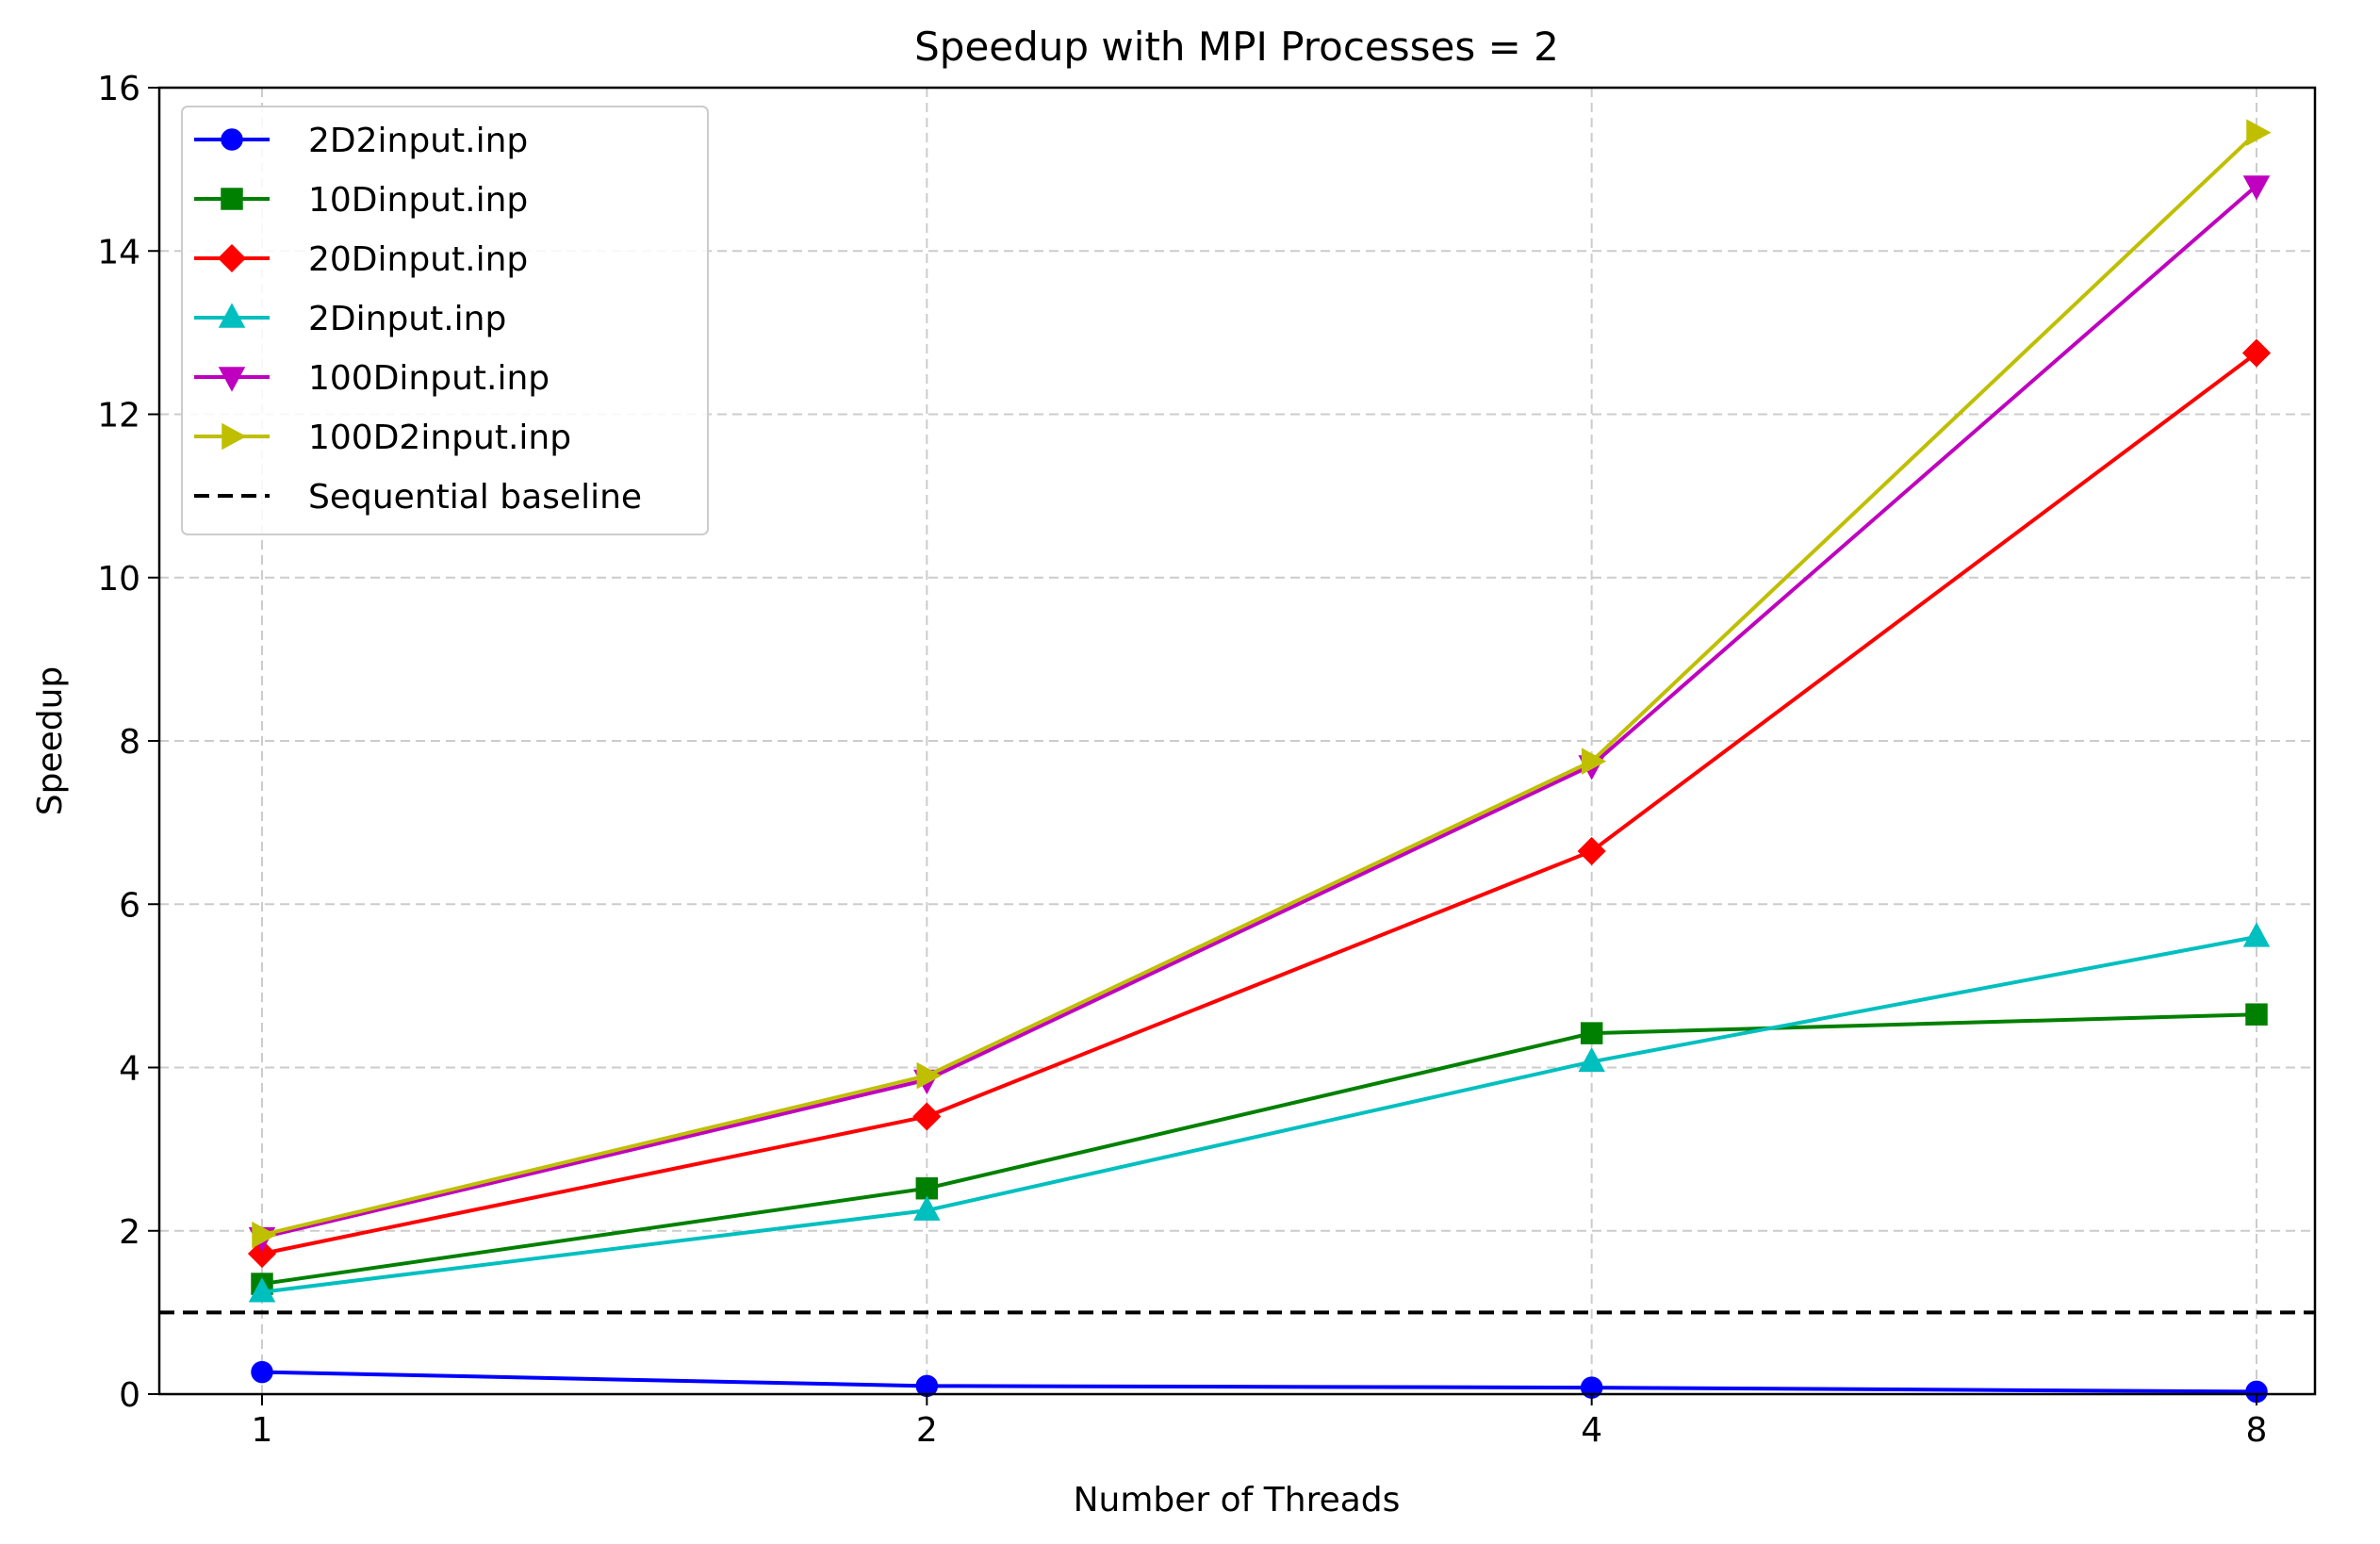 This screenshot has height=1544, width=2380. Describe the element at coordinates (439, 438) in the screenshot. I see `legend-label: 100D2input.inp` at that location.